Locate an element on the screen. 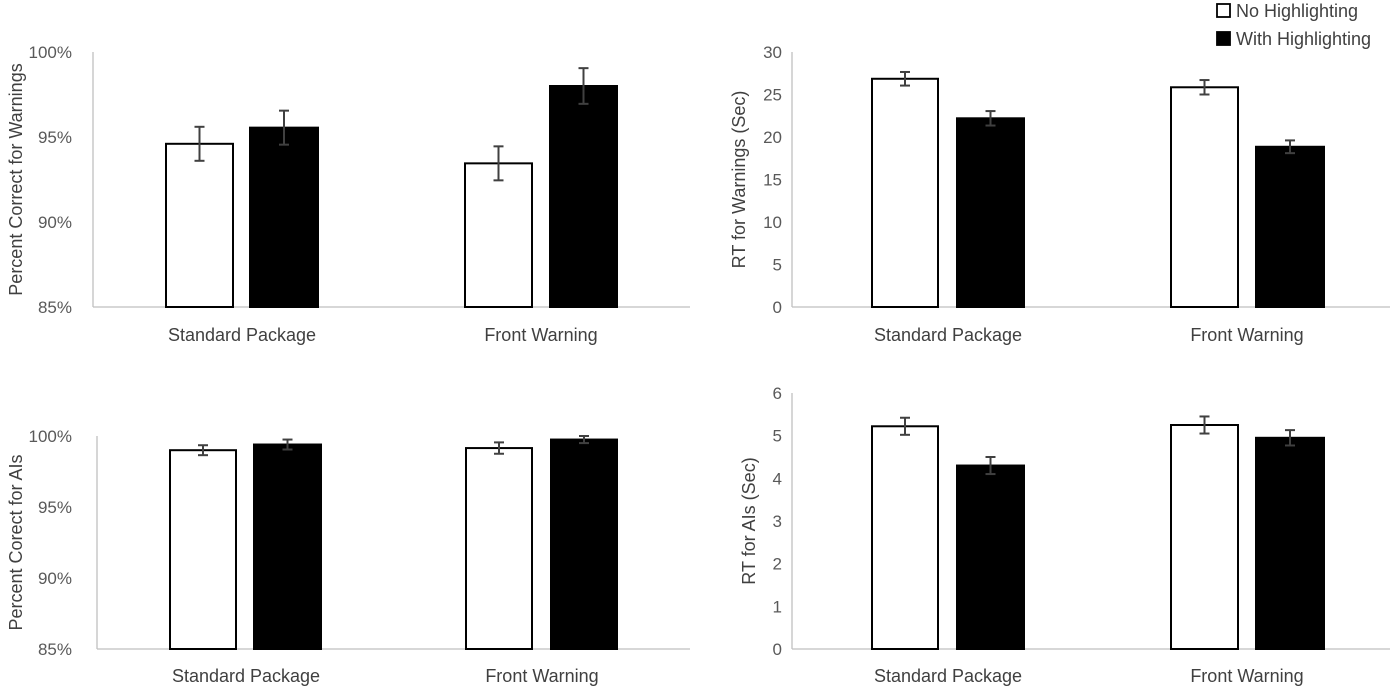 This screenshot has height=689, width=1400. y-tick-label: 15 is located at coordinates (772, 180).